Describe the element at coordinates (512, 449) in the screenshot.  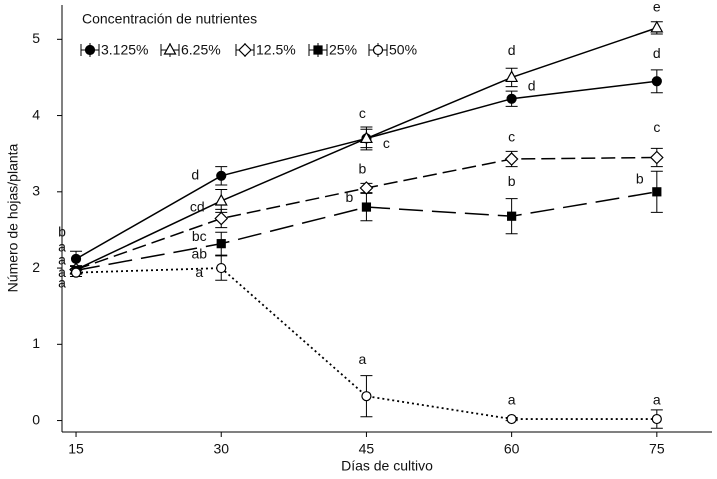
I see `x-tick-label: 60` at that location.